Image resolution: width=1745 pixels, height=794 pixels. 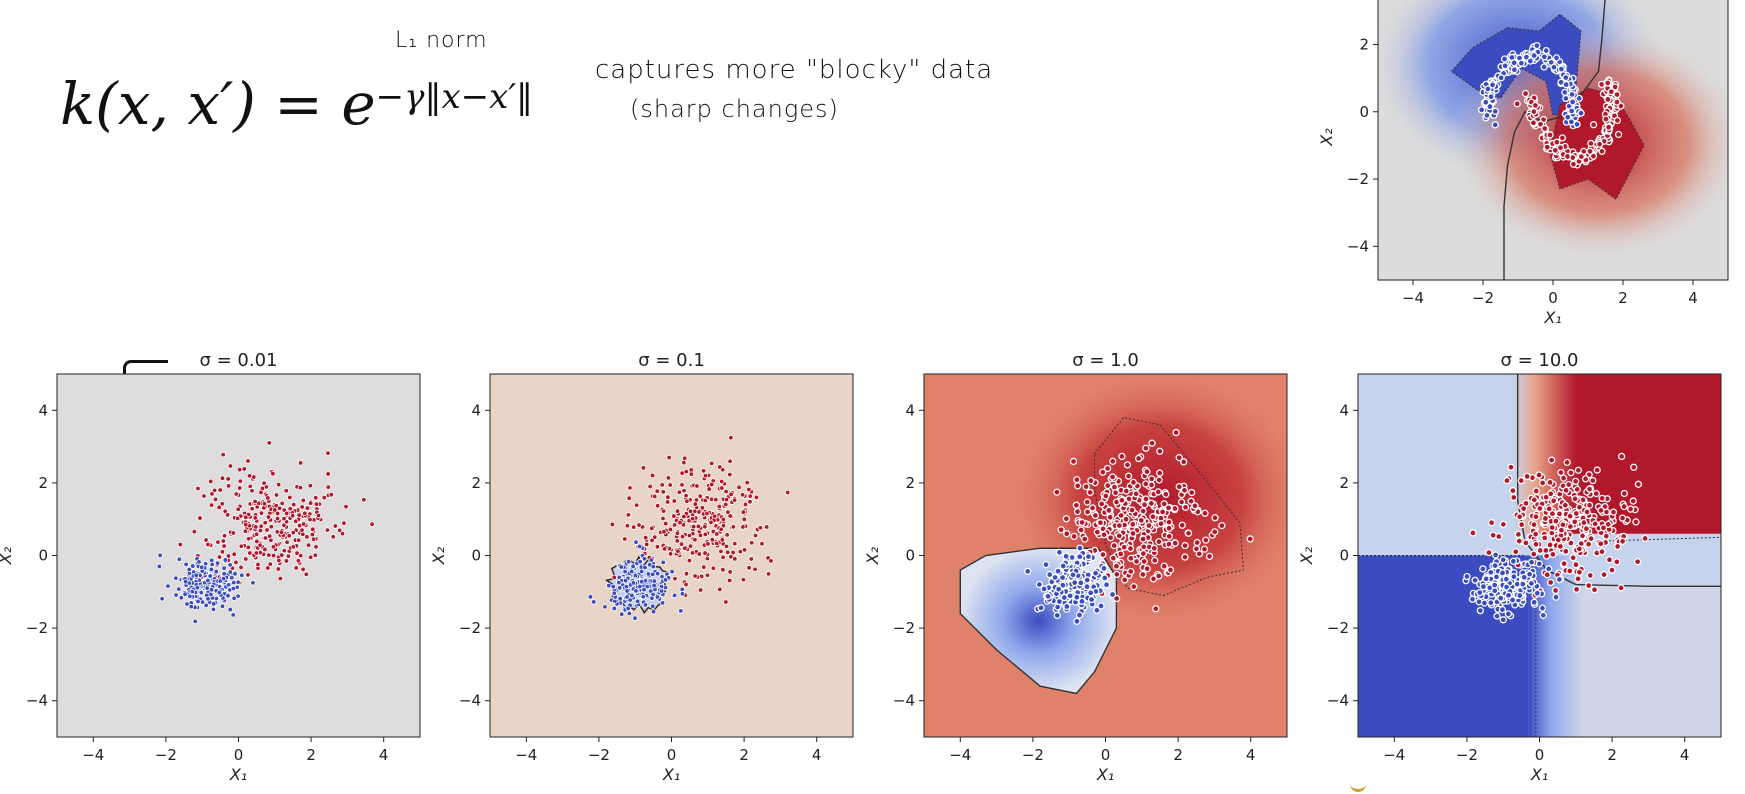 What do you see at coordinates (1344, 410) in the screenshot?
I see `y-tick-label: 4` at bounding box center [1344, 410].